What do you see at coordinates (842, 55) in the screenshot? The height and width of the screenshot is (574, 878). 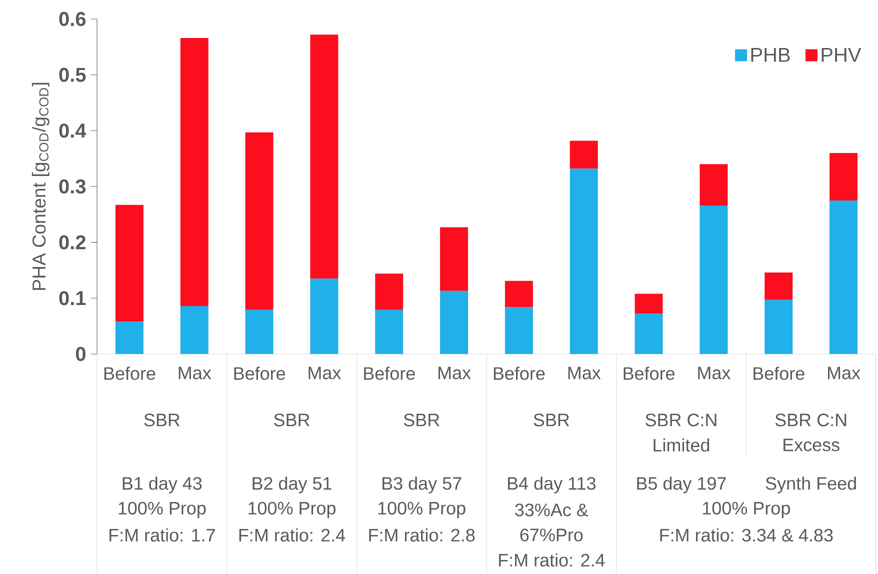 I see `legend-label: PHV` at bounding box center [842, 55].